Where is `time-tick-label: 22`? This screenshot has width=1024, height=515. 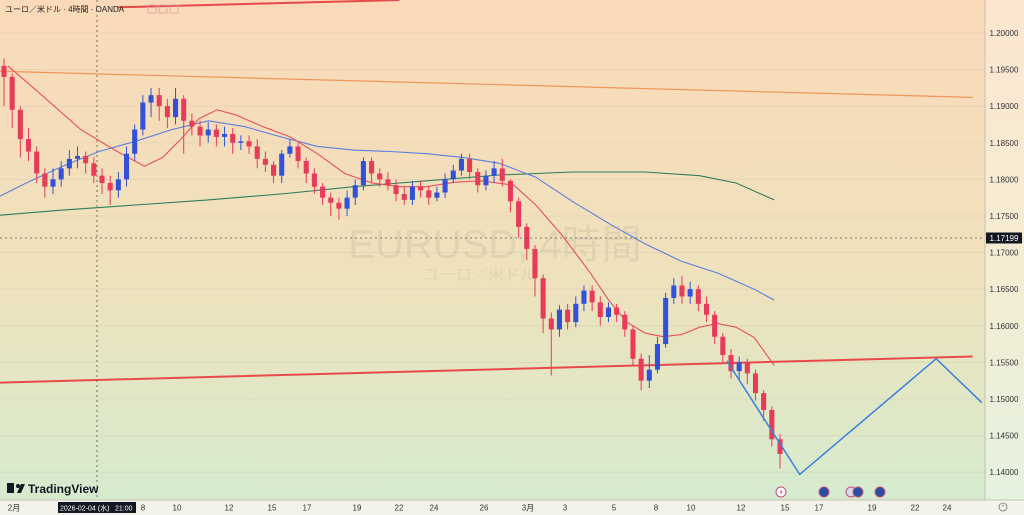 time-tick-label: 22 is located at coordinates (399, 508).